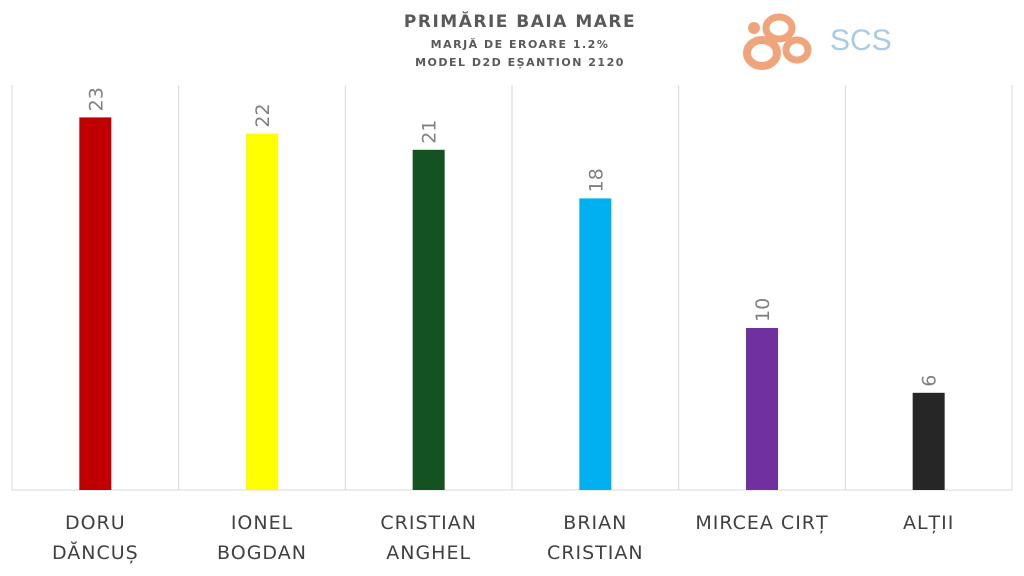 Image resolution: width=1024 pixels, height=576 pixels. Describe the element at coordinates (763, 310) in the screenshot. I see `data-label: 10` at that location.